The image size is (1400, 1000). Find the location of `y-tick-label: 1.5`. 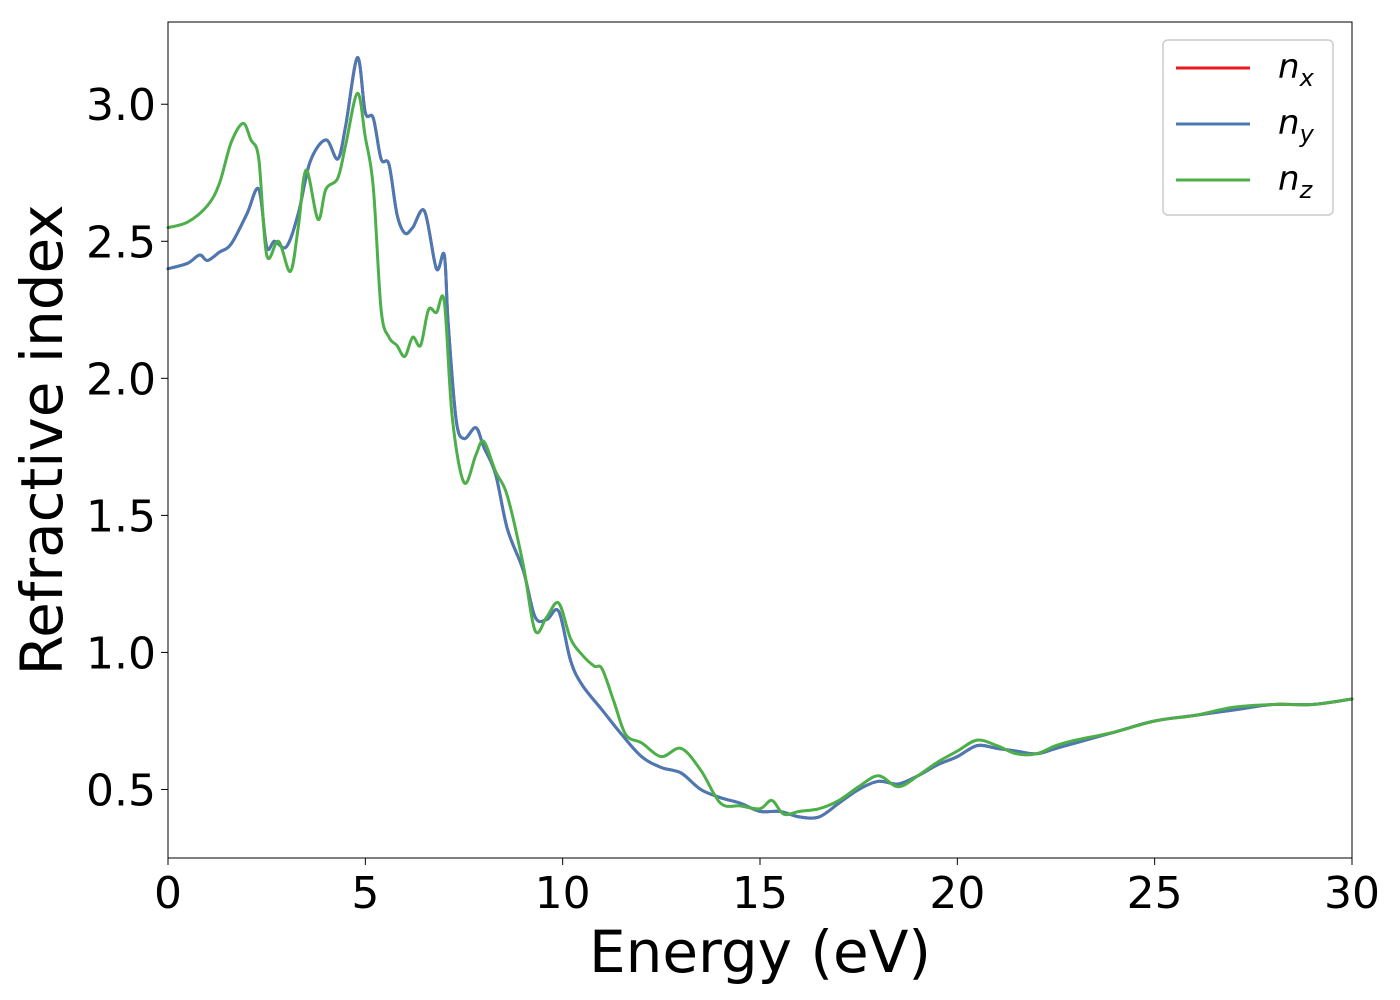

y-tick-label: 1.5 is located at coordinates (121, 516).